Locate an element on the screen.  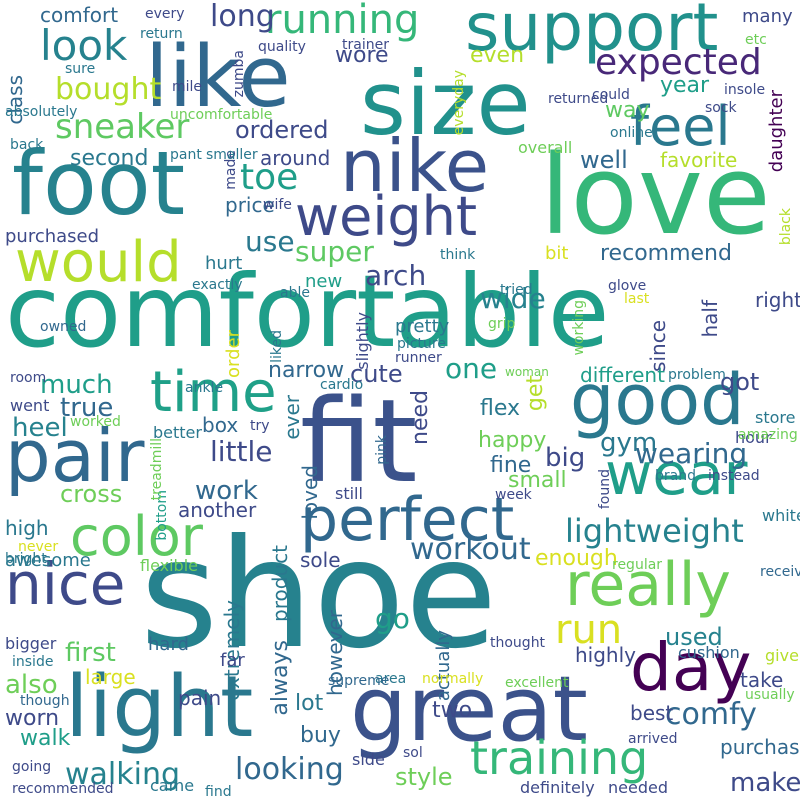
word-hurt: hurt is located at coordinates (224, 263).